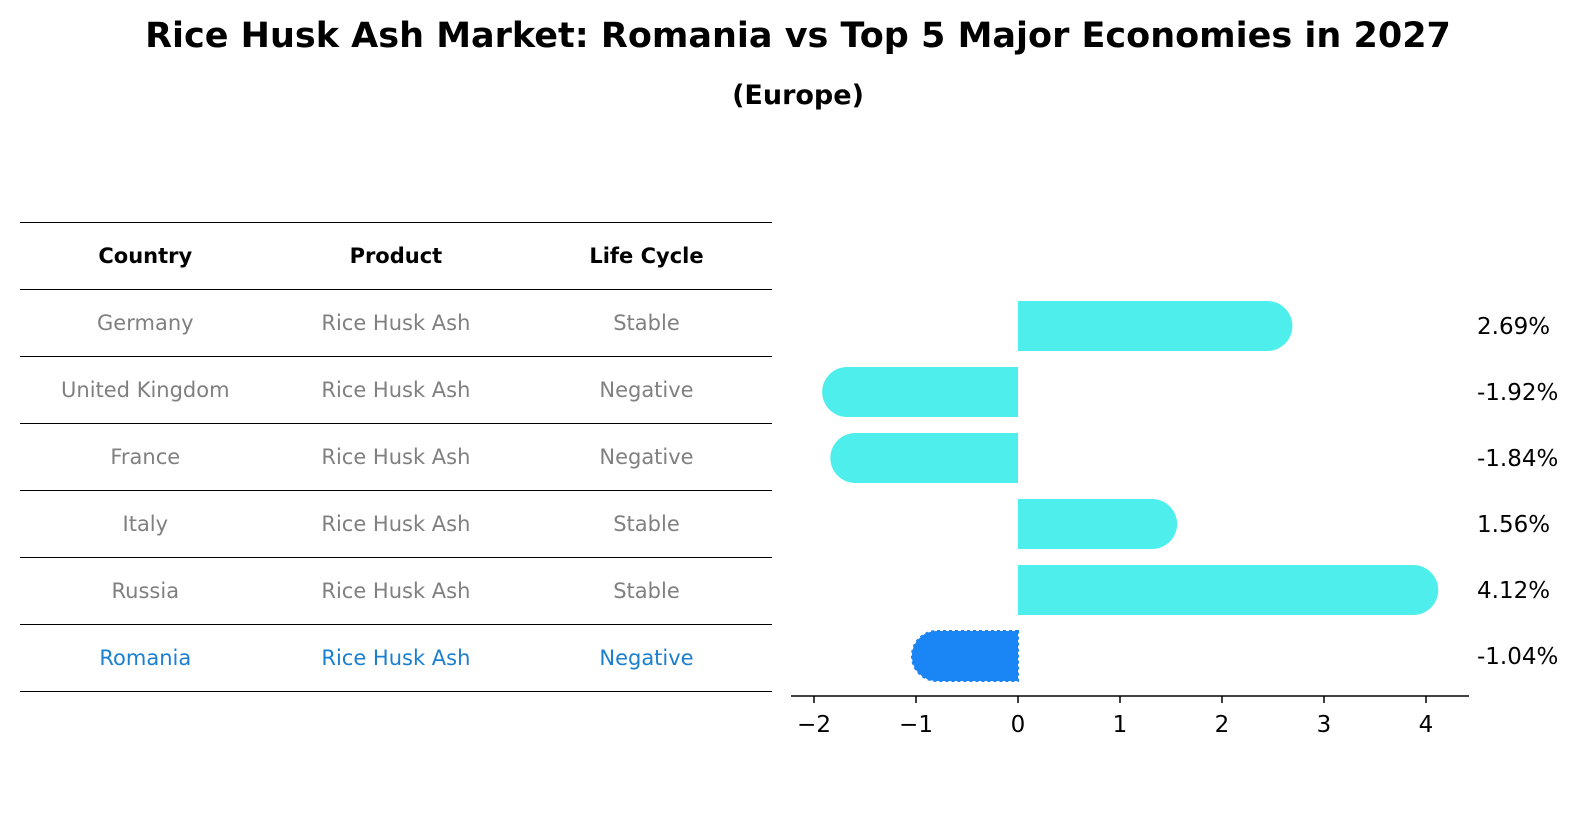  I want to click on country-cell: France, so click(145, 457).